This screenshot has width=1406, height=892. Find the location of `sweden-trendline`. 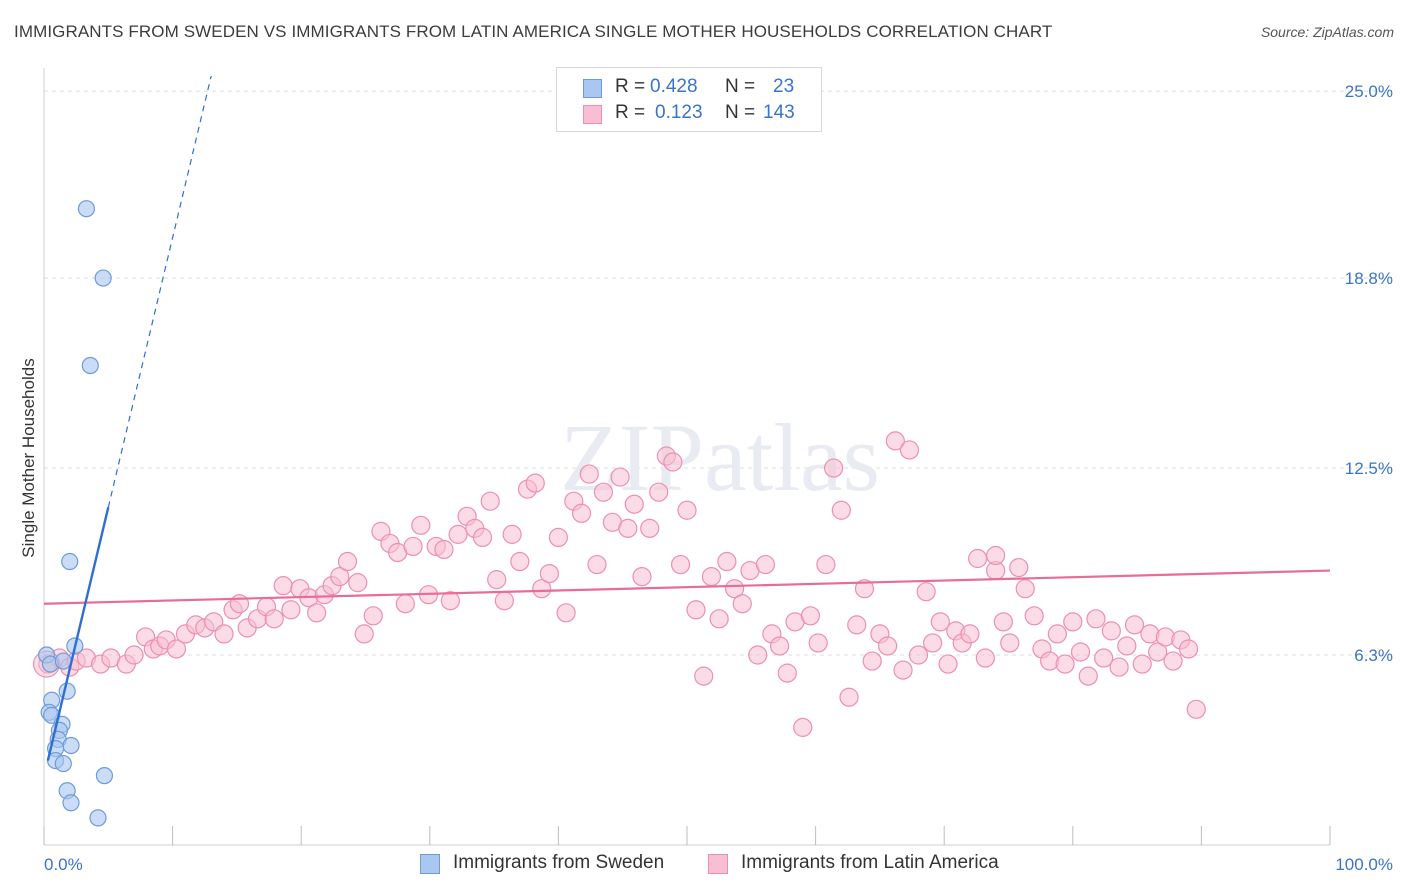

sweden-trendline is located at coordinates (78, 633).